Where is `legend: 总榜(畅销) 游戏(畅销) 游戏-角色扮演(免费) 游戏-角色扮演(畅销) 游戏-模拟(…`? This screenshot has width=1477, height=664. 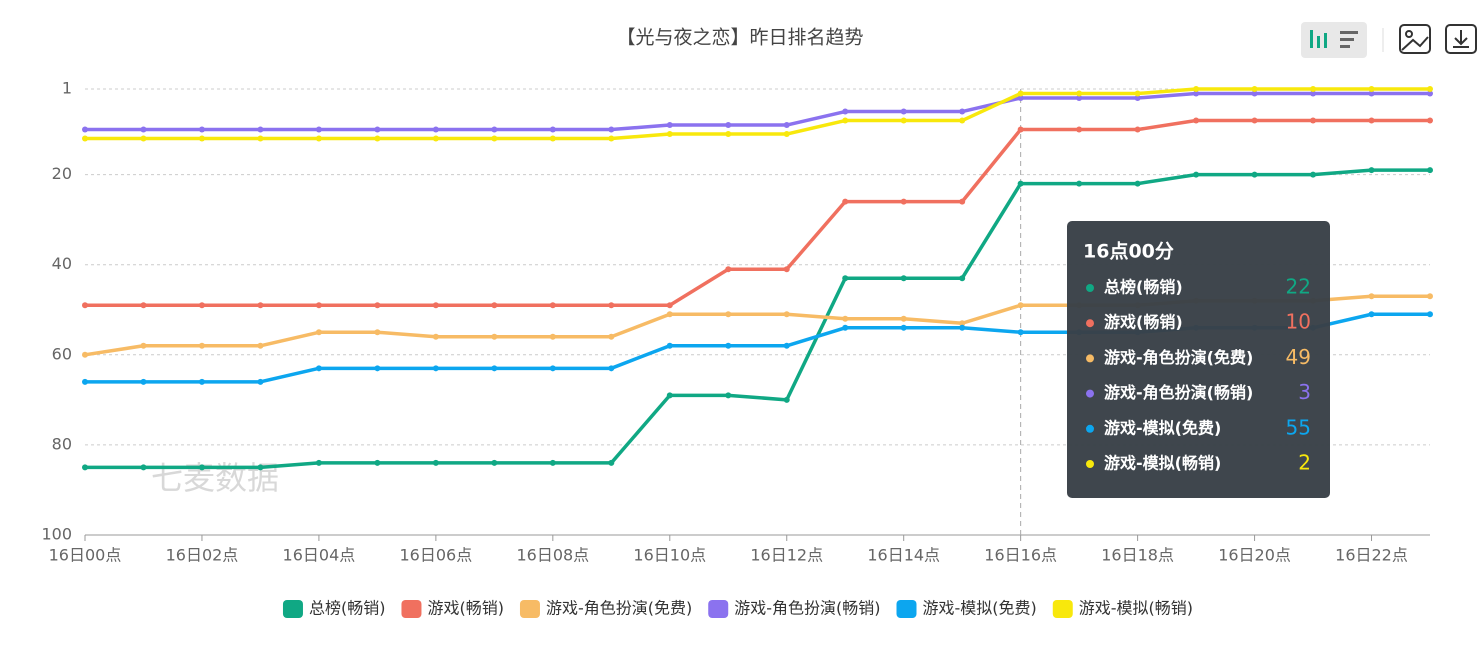
legend: 总榜(畅销) 游戏(畅销) 游戏-角色扮演(免费) 游戏-角色扮演(畅销) 游戏-模拟(… is located at coordinates (737, 608).